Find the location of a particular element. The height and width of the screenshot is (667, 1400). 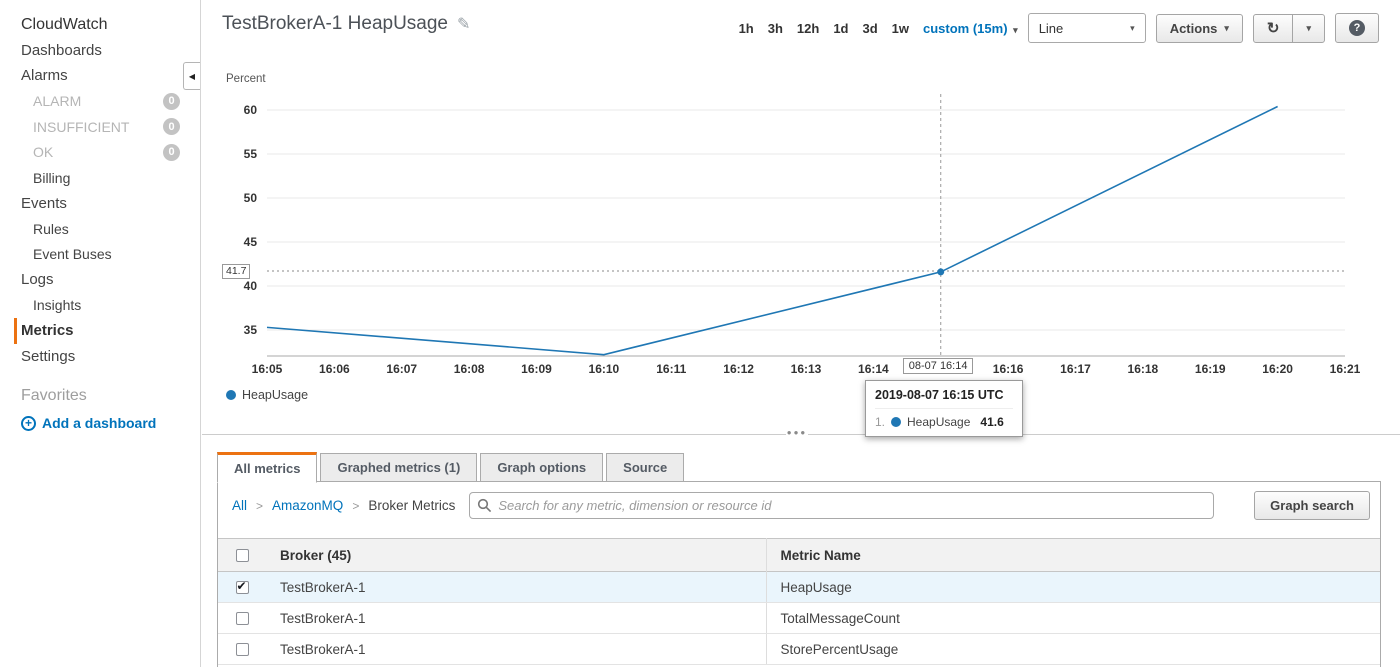

edit-title-pencil-icon: ✎ is located at coordinates (464, 24).